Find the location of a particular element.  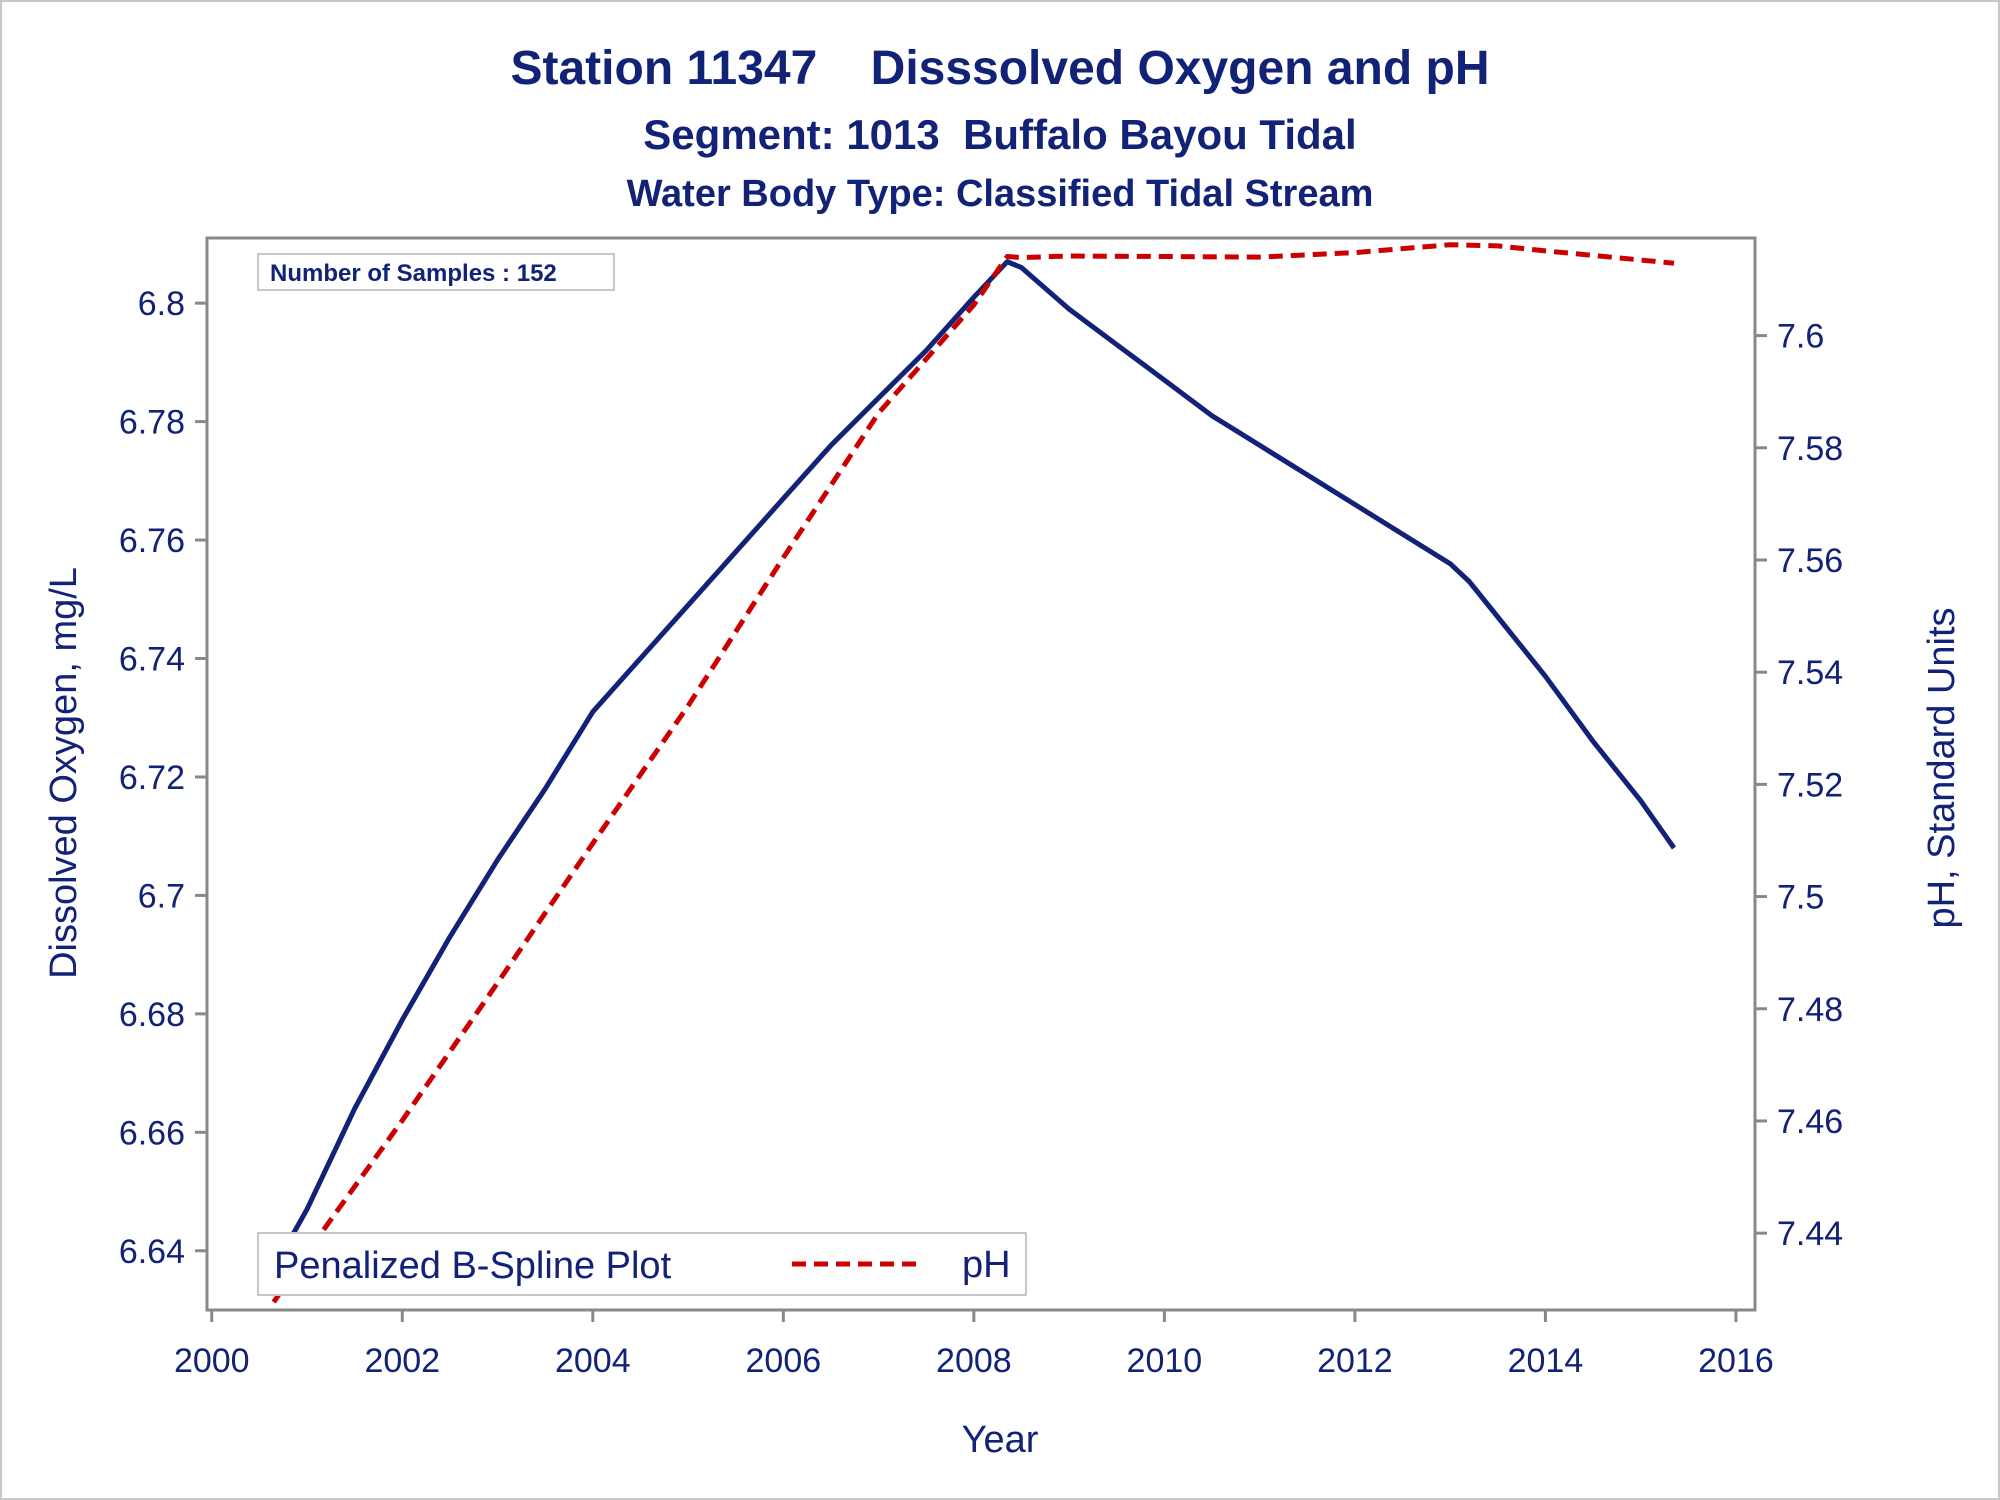

y-axis-right-label: pH, Standard Units is located at coordinates (1942, 767).